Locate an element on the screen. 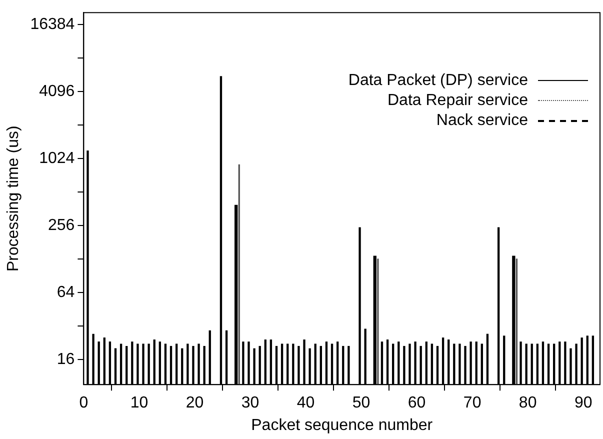 This screenshot has width=603, height=439. y-tick-label: 16 is located at coordinates (65, 359).